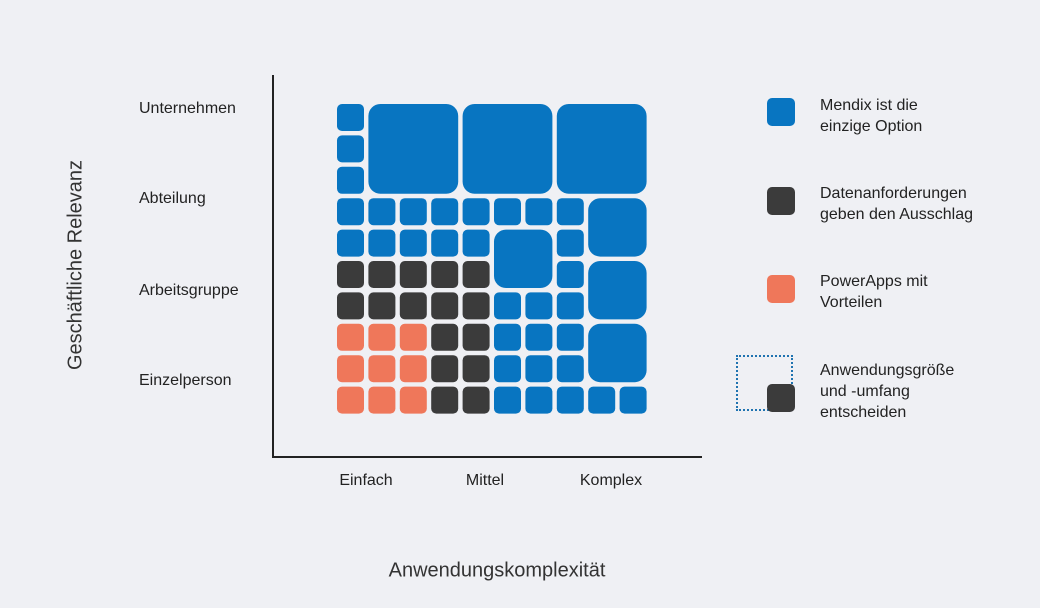 Image resolution: width=1040 pixels, height=608 pixels. What do you see at coordinates (874, 281) in the screenshot?
I see `legend-text-line: PowerApps mit` at bounding box center [874, 281].